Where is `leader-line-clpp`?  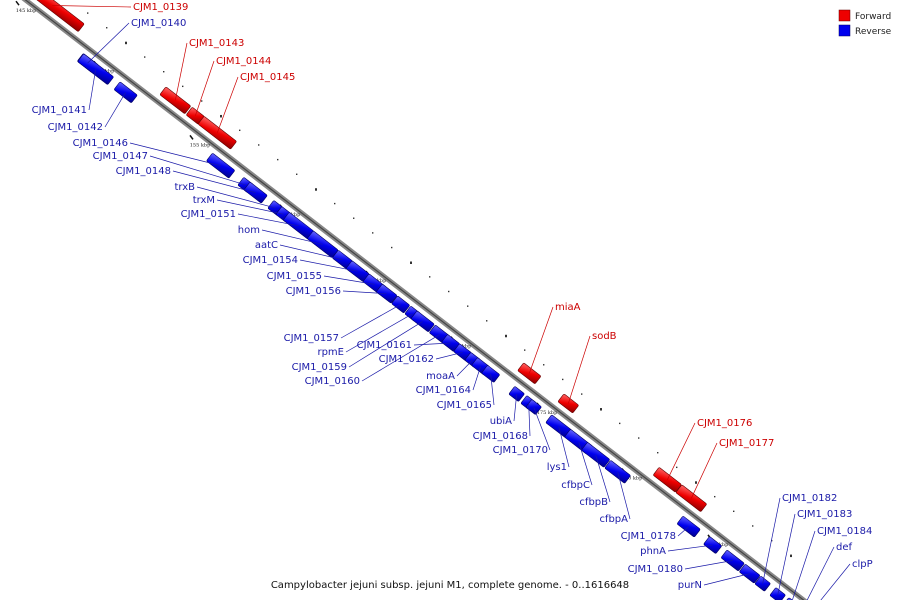 leader-line-clpp is located at coordinates (835, 581).